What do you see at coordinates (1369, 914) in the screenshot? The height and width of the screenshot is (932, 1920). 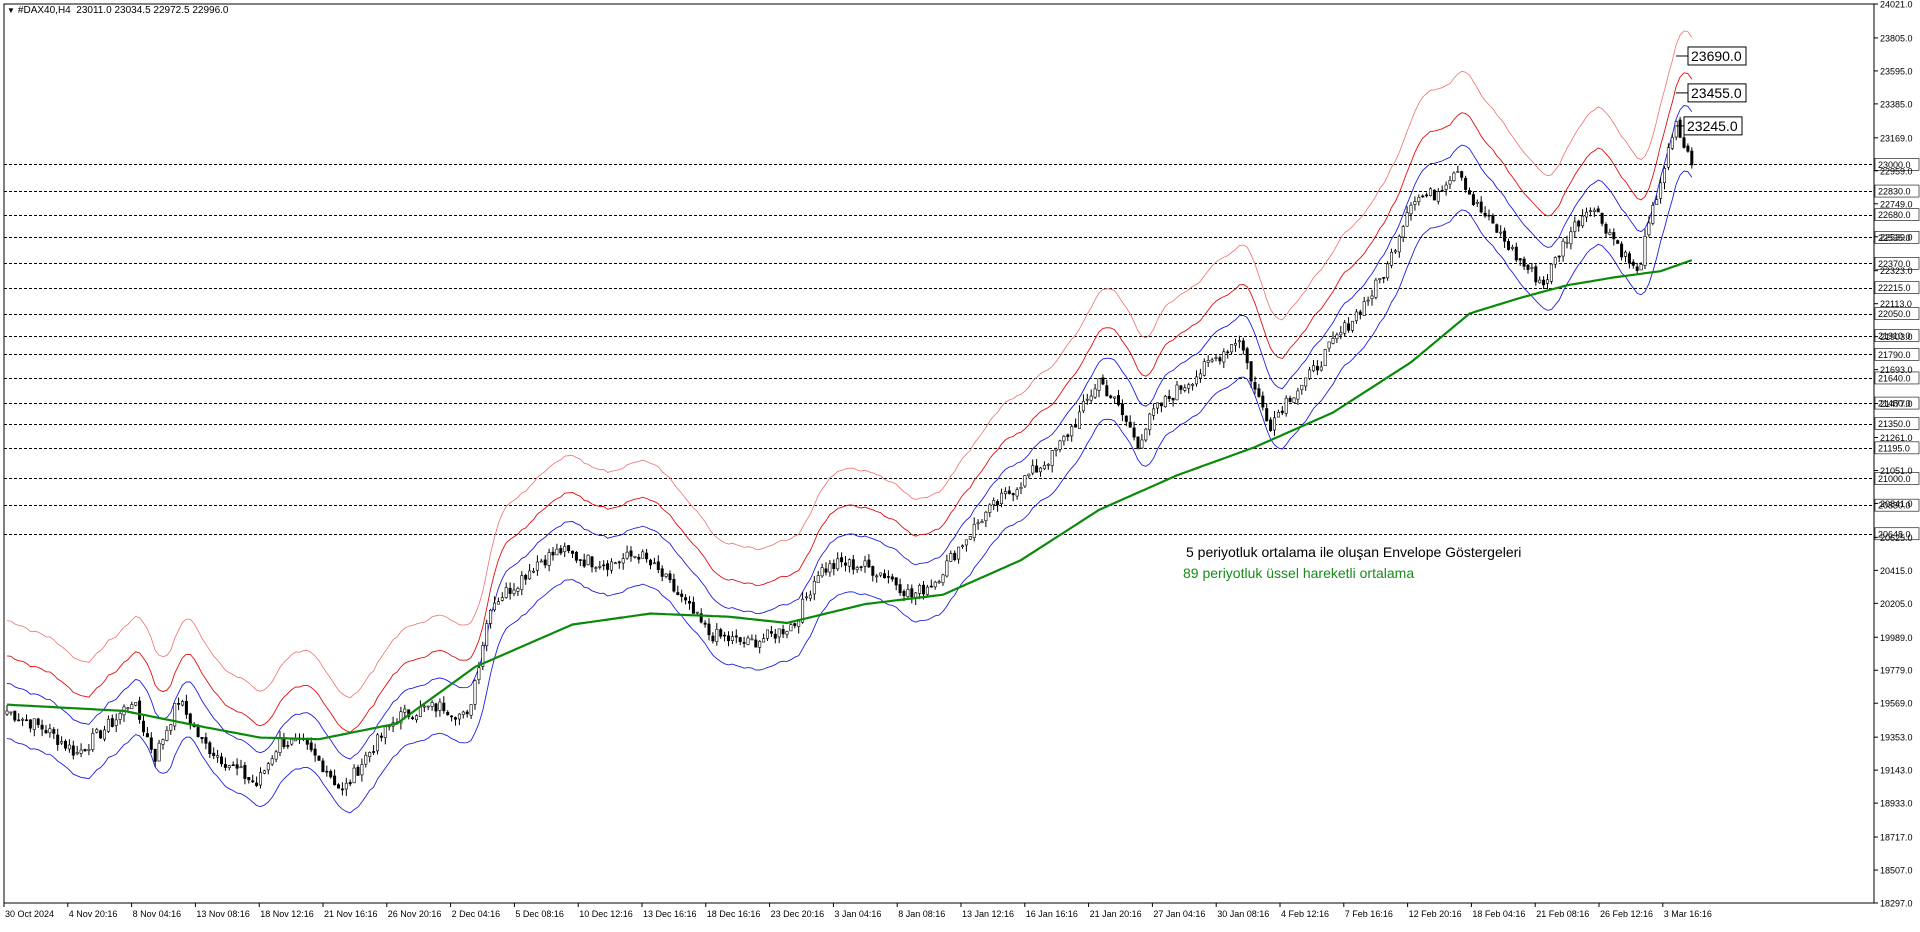 I see `x-tick-label: 7 Feb 16:16` at bounding box center [1369, 914].